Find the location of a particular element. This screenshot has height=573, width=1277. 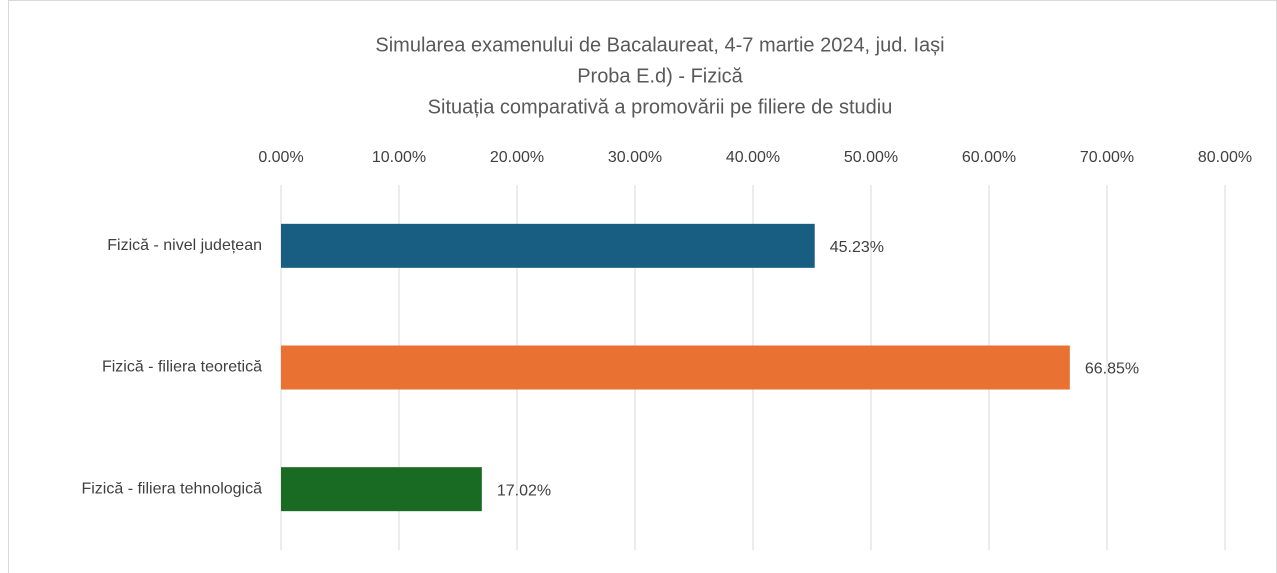

x-tick-label: 60.00% is located at coordinates (989, 157).